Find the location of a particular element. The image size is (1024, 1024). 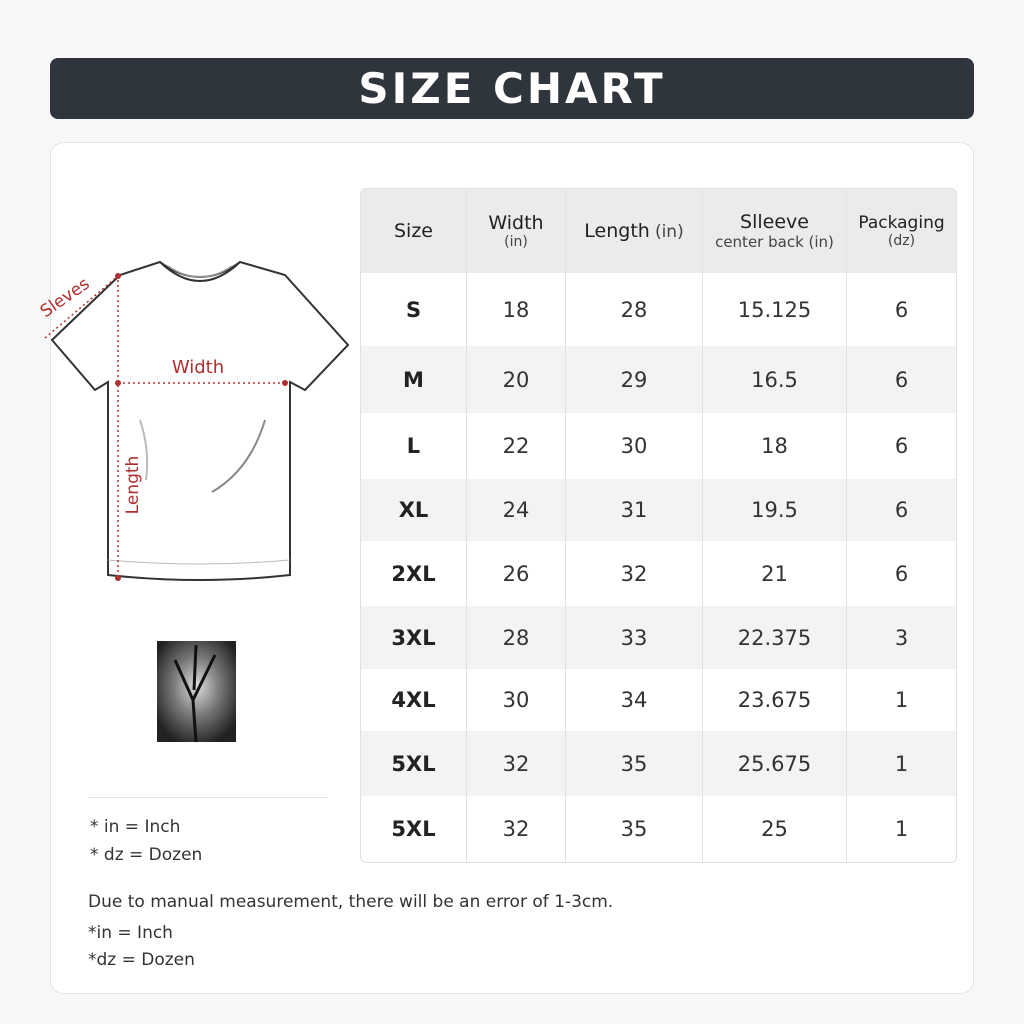

hem is located at coordinates (199, 562).